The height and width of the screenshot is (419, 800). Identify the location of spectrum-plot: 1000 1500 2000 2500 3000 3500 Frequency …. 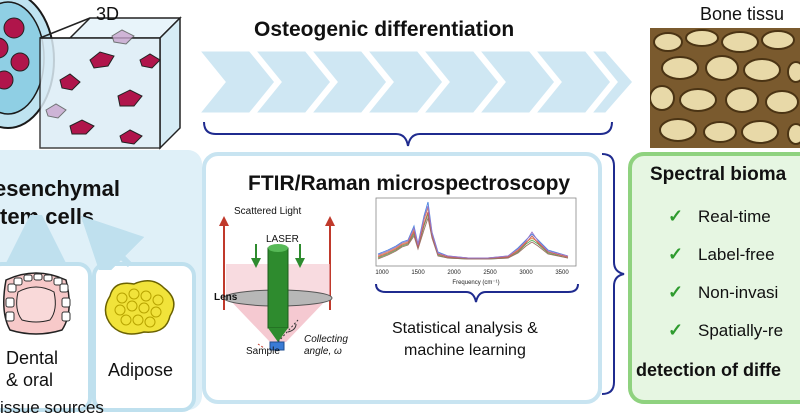
(476, 241).